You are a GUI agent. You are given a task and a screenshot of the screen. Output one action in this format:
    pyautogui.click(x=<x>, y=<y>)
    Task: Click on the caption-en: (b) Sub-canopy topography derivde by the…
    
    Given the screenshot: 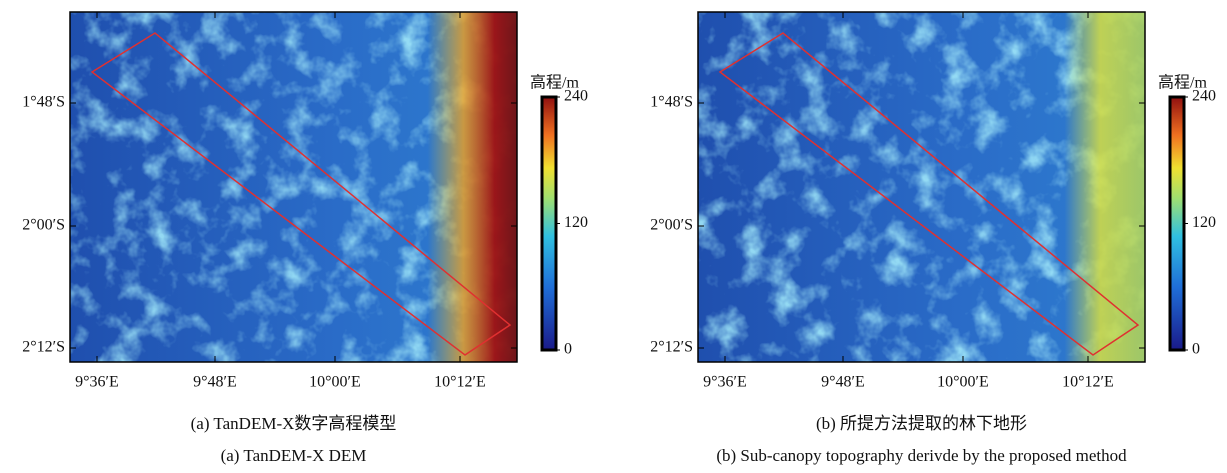 What is the action you would take?
    pyautogui.click(x=921, y=455)
    